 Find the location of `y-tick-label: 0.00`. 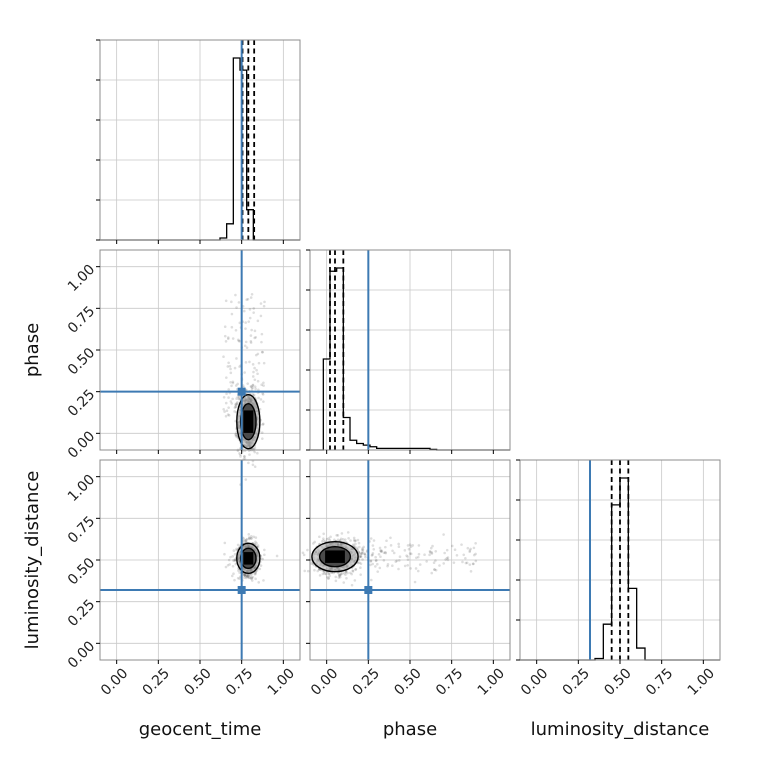

y-tick-label: 0.00 is located at coordinates (81, 444).